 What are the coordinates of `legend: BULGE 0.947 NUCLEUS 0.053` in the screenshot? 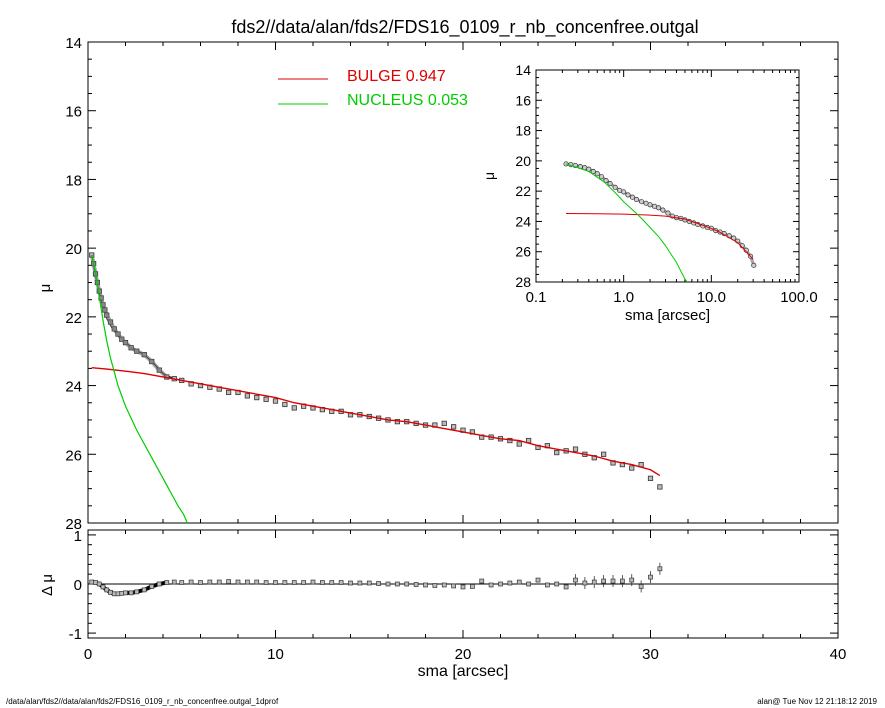 It's located at (373, 88).